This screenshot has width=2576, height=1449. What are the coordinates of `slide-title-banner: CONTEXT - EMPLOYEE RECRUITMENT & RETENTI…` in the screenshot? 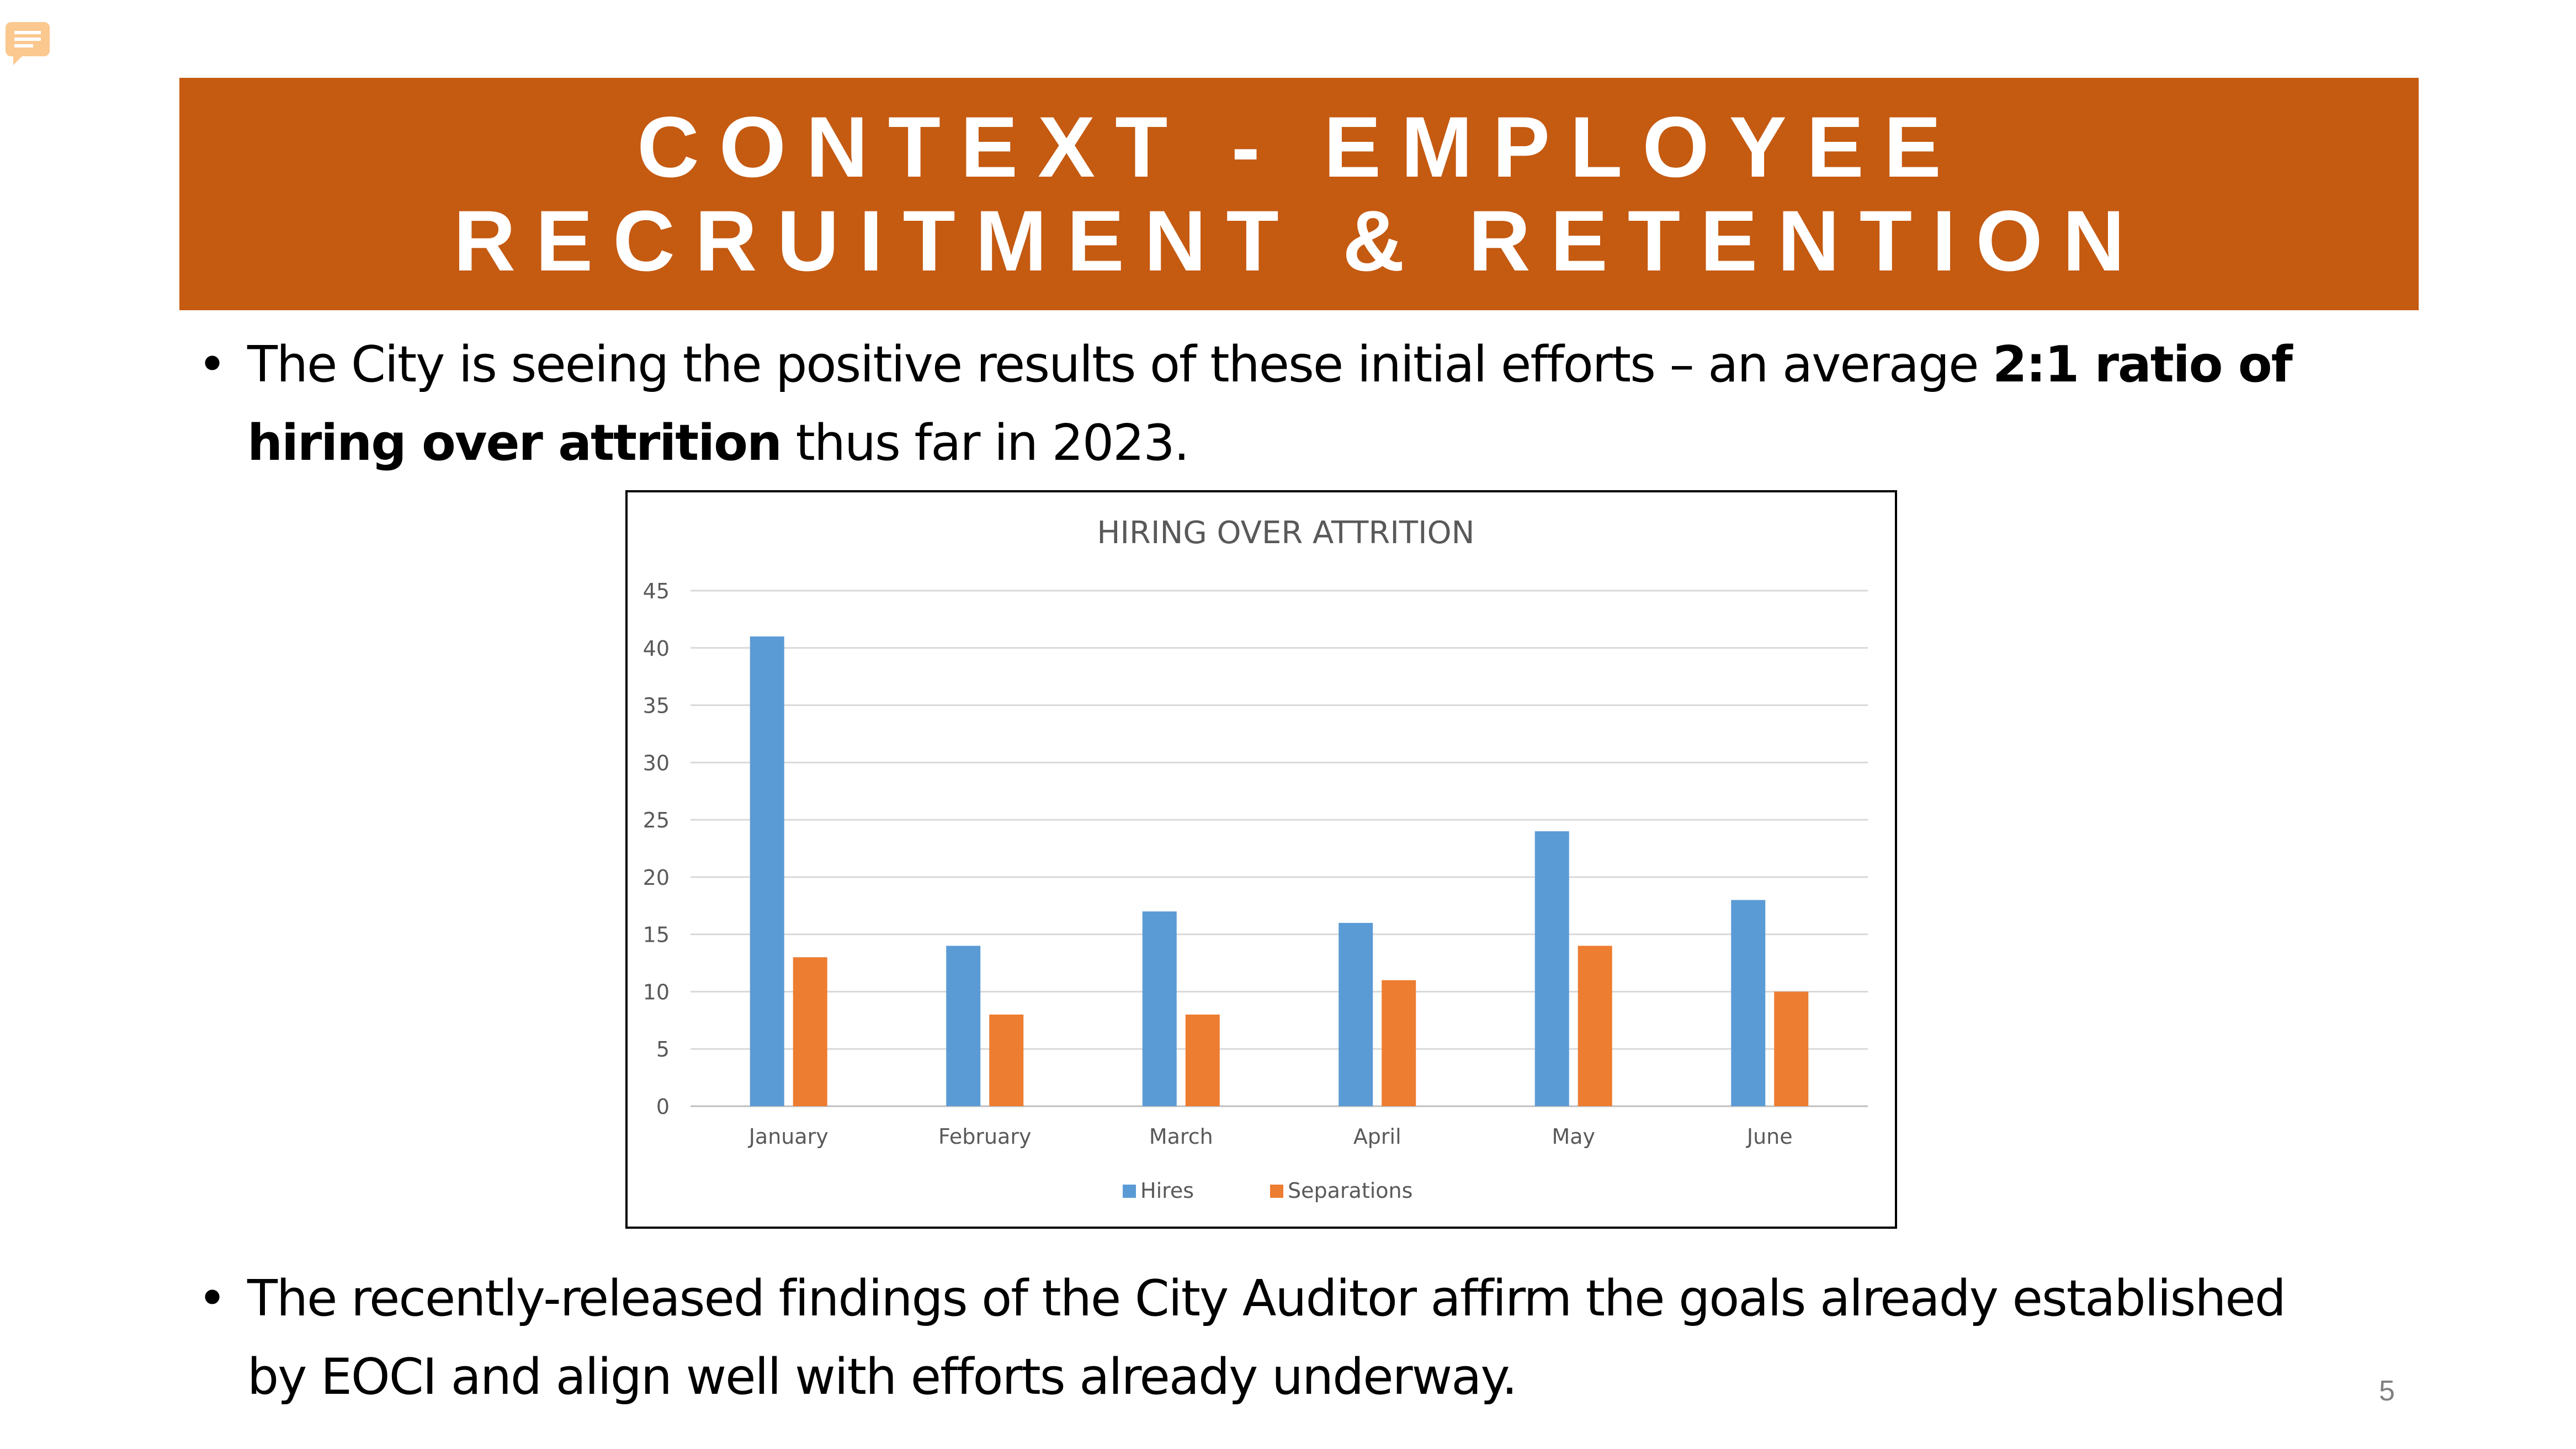 It's located at (1299, 194).